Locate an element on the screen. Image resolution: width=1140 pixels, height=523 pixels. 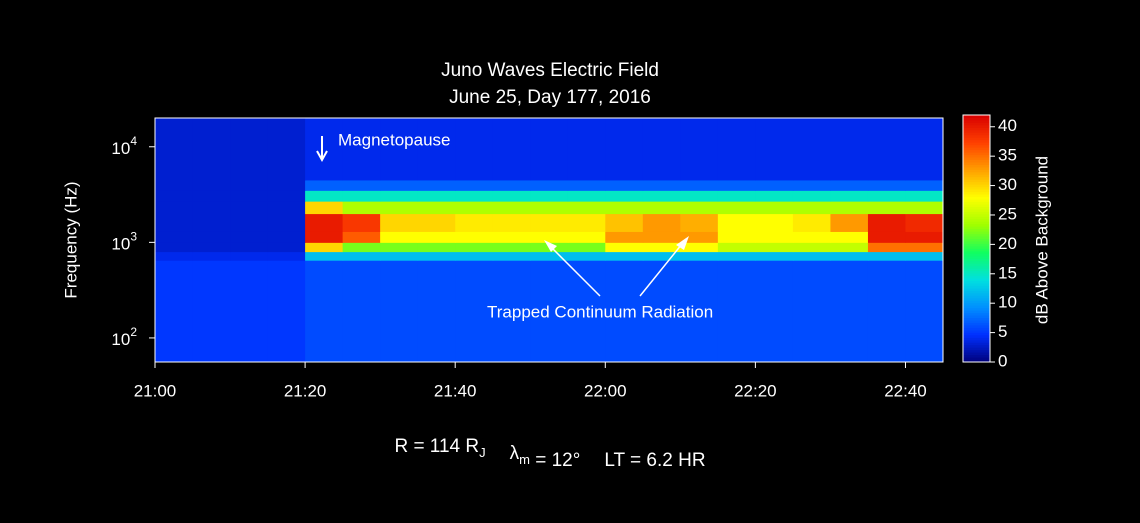
colorbar-tick-label: 15 is located at coordinates (1007, 272).